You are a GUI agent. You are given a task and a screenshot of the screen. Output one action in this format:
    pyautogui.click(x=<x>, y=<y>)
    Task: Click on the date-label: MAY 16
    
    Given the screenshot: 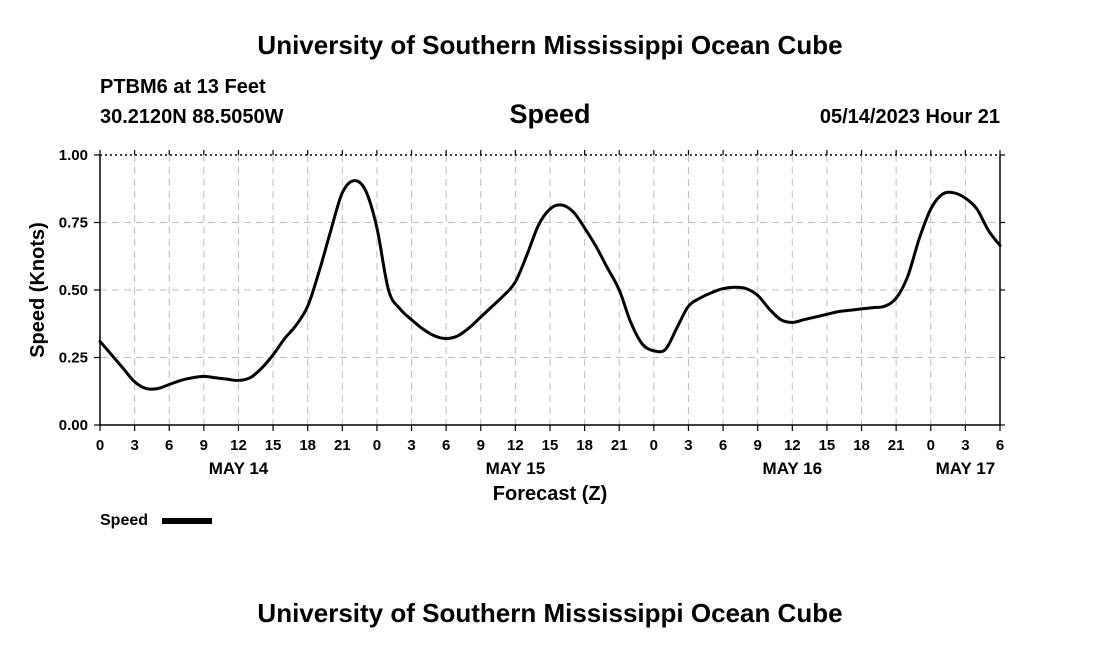 What is the action you would take?
    pyautogui.click(x=793, y=468)
    